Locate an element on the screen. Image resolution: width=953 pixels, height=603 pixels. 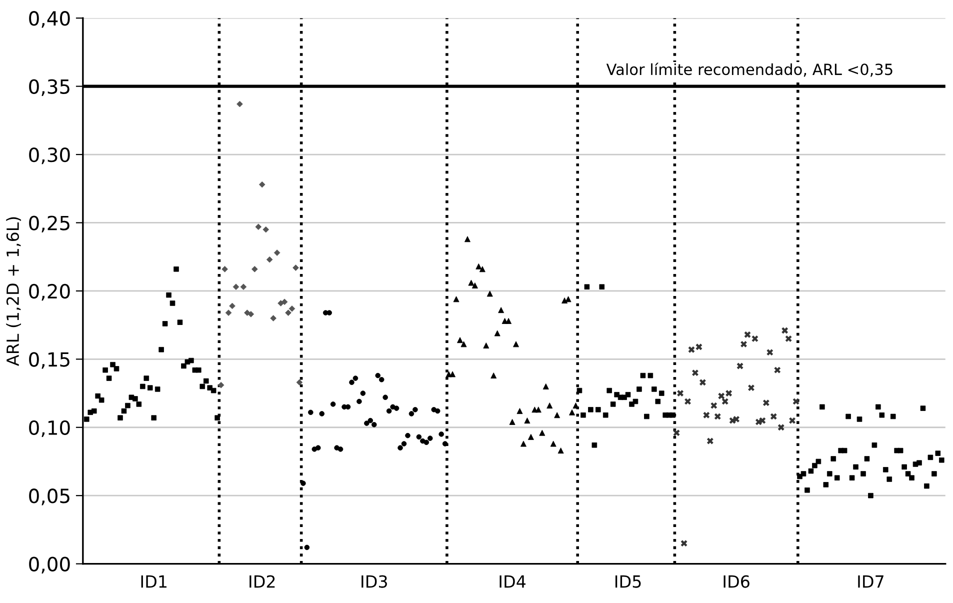
y-axis-title: ARL (1,2D + 1,6L) is located at coordinates (13, 291).